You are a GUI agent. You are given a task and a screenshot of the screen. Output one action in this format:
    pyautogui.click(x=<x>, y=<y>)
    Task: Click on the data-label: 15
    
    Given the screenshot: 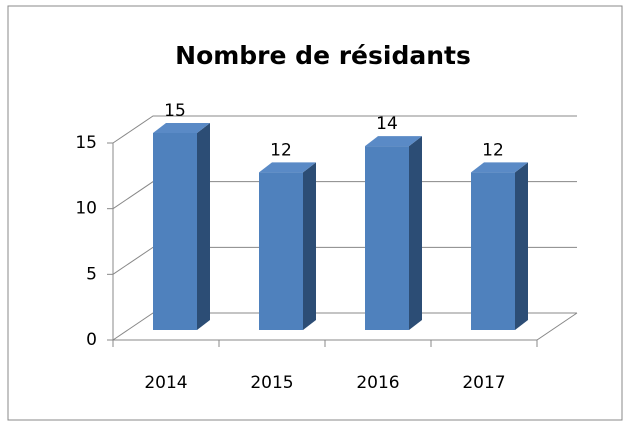 What is the action you would take?
    pyautogui.click(x=175, y=111)
    